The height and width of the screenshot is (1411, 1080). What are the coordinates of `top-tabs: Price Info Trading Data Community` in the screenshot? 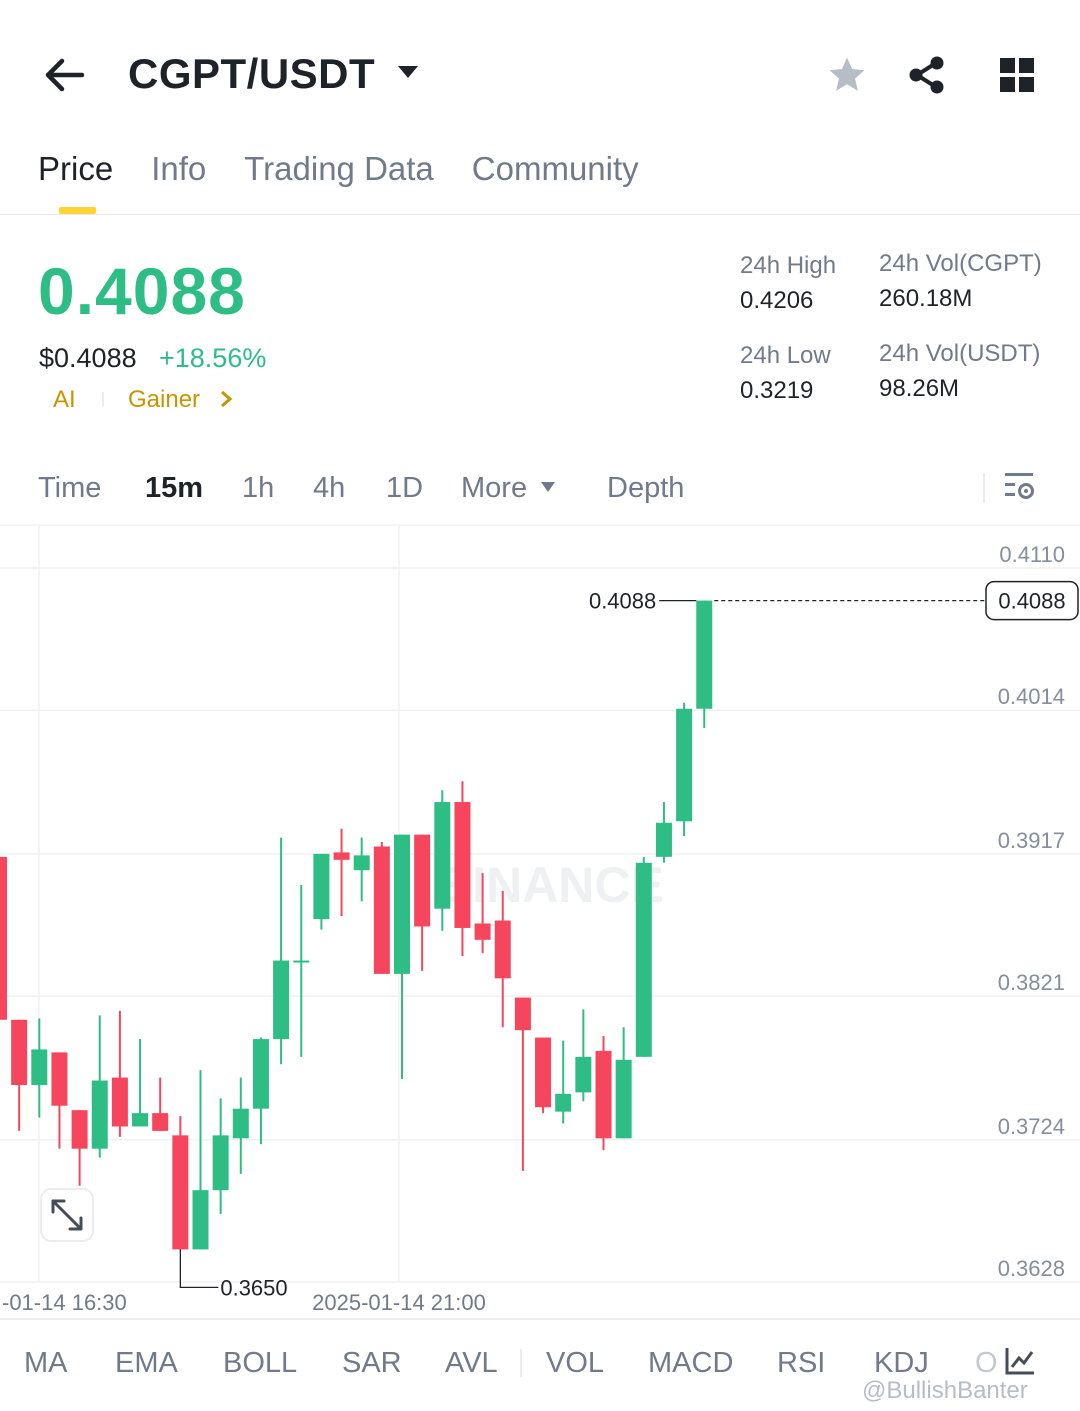 It's located at (357, 169).